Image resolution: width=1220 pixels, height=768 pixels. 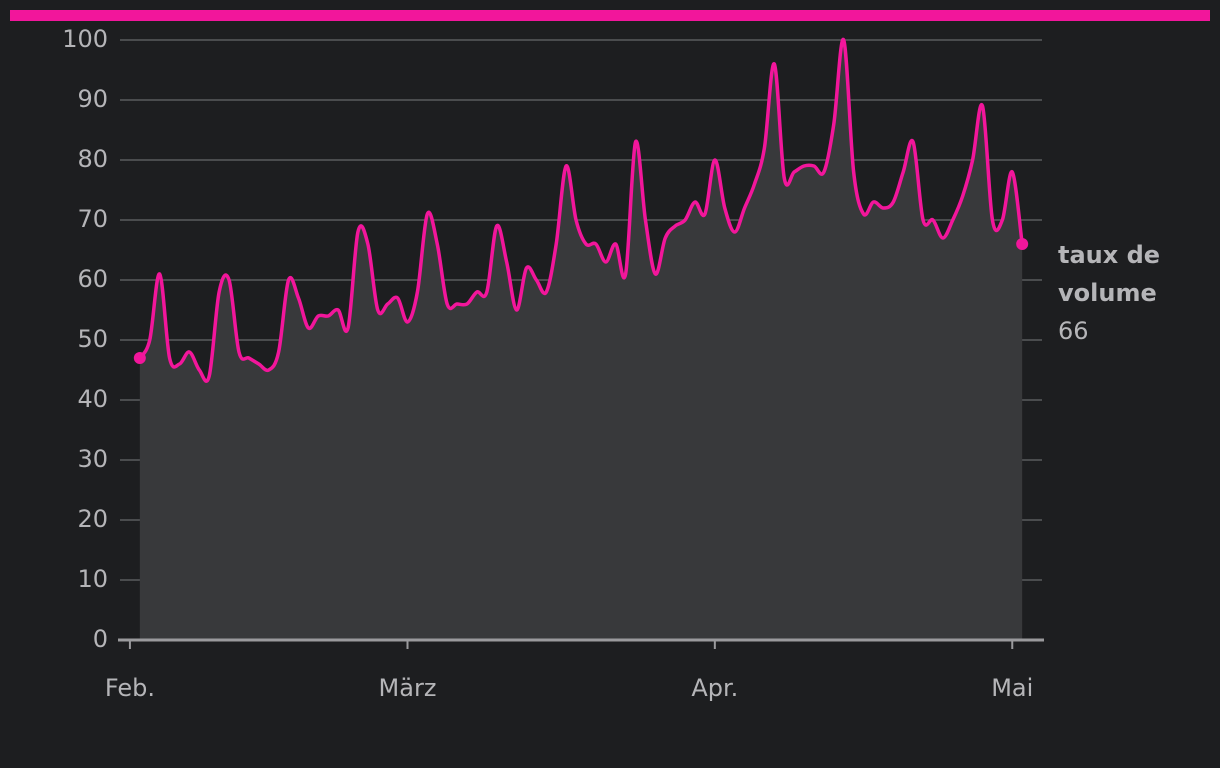 I want to click on x-tick-label: Apr., so click(x=714, y=688).